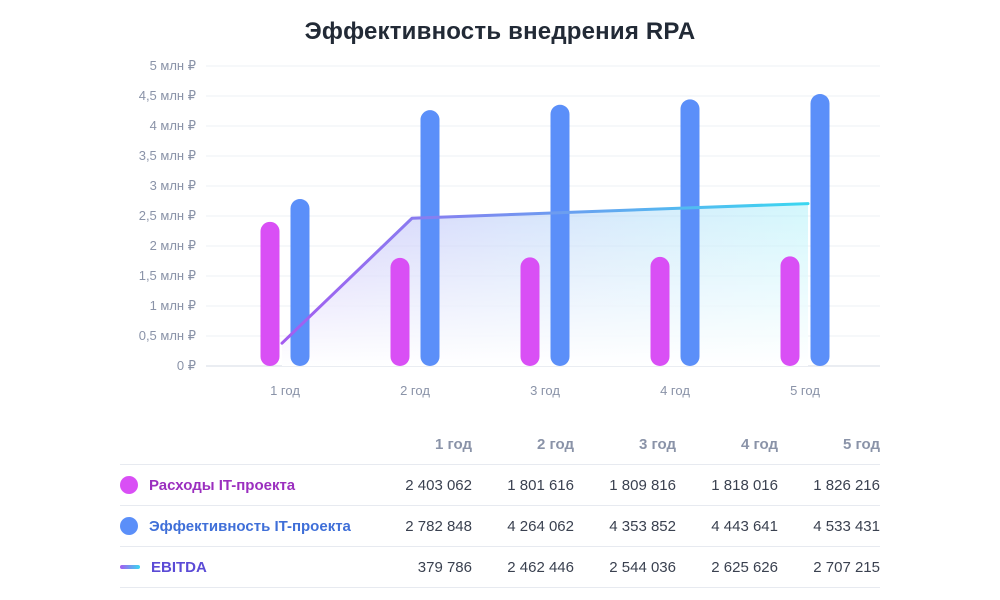  Describe the element at coordinates (167, 95) in the screenshot. I see `y-tick-label: 4,5 млн ₽` at that location.